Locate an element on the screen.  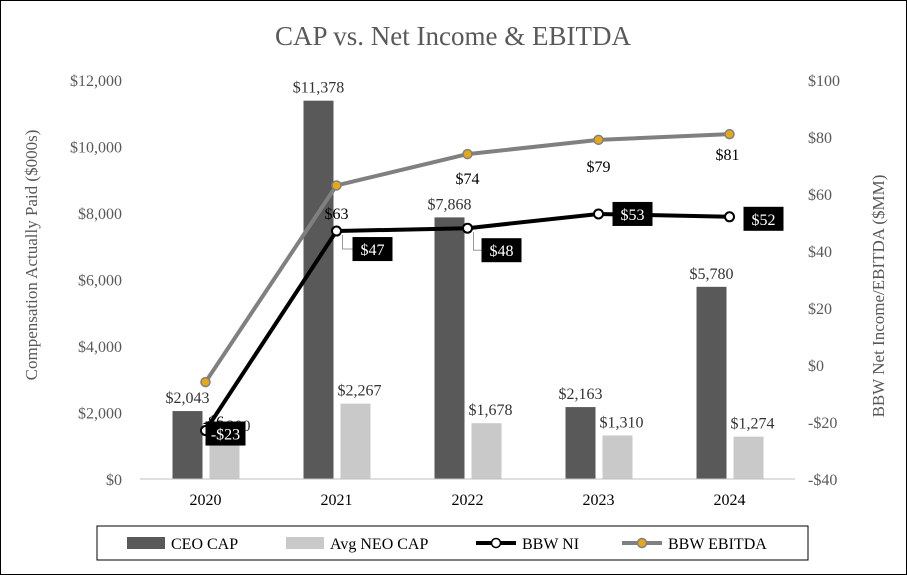
ceo-cap-data-label: $5,780 is located at coordinates (712, 274).